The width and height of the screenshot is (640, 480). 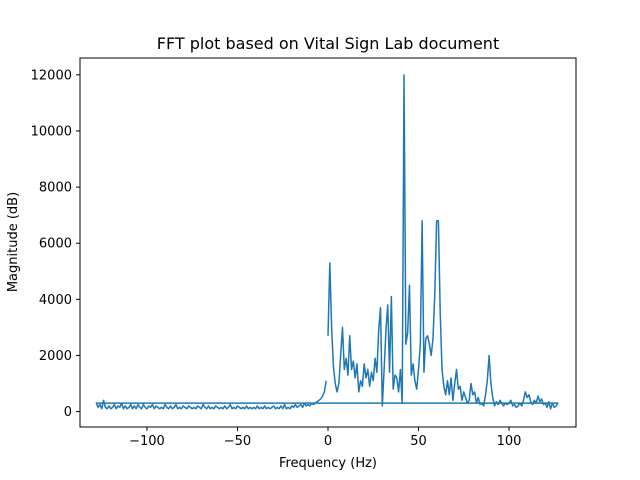 I want to click on x-tick-label: −100, so click(x=147, y=441).